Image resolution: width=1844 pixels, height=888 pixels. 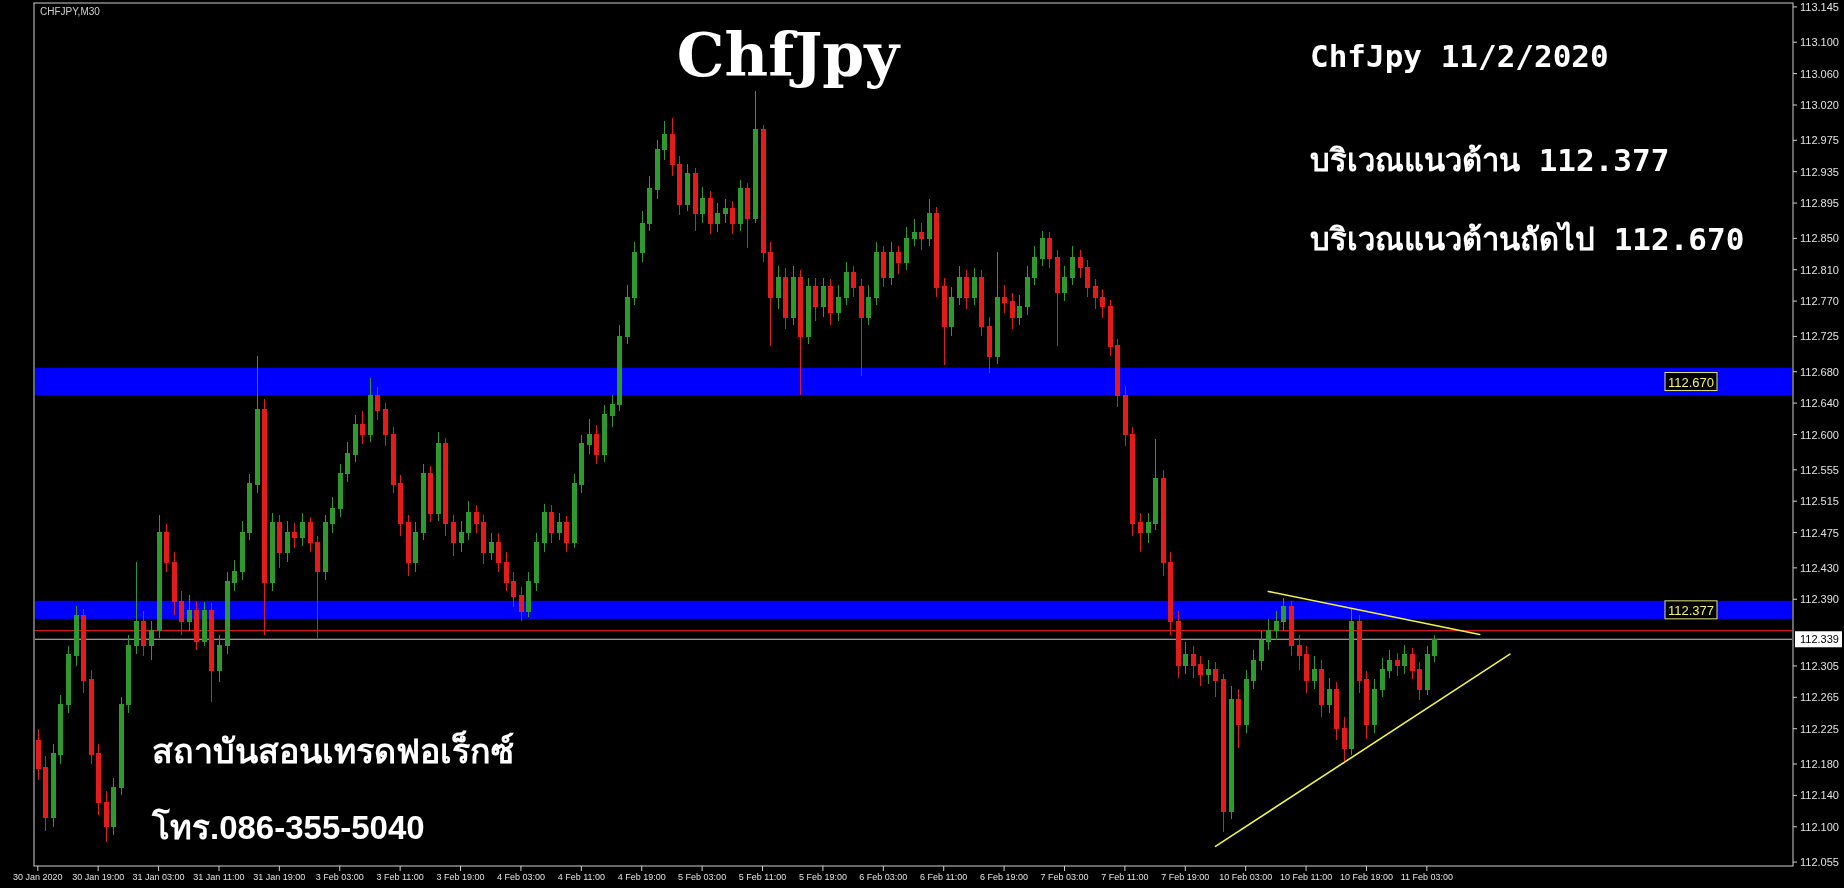 I want to click on y-tick-label: 112.055, so click(x=1819, y=862).